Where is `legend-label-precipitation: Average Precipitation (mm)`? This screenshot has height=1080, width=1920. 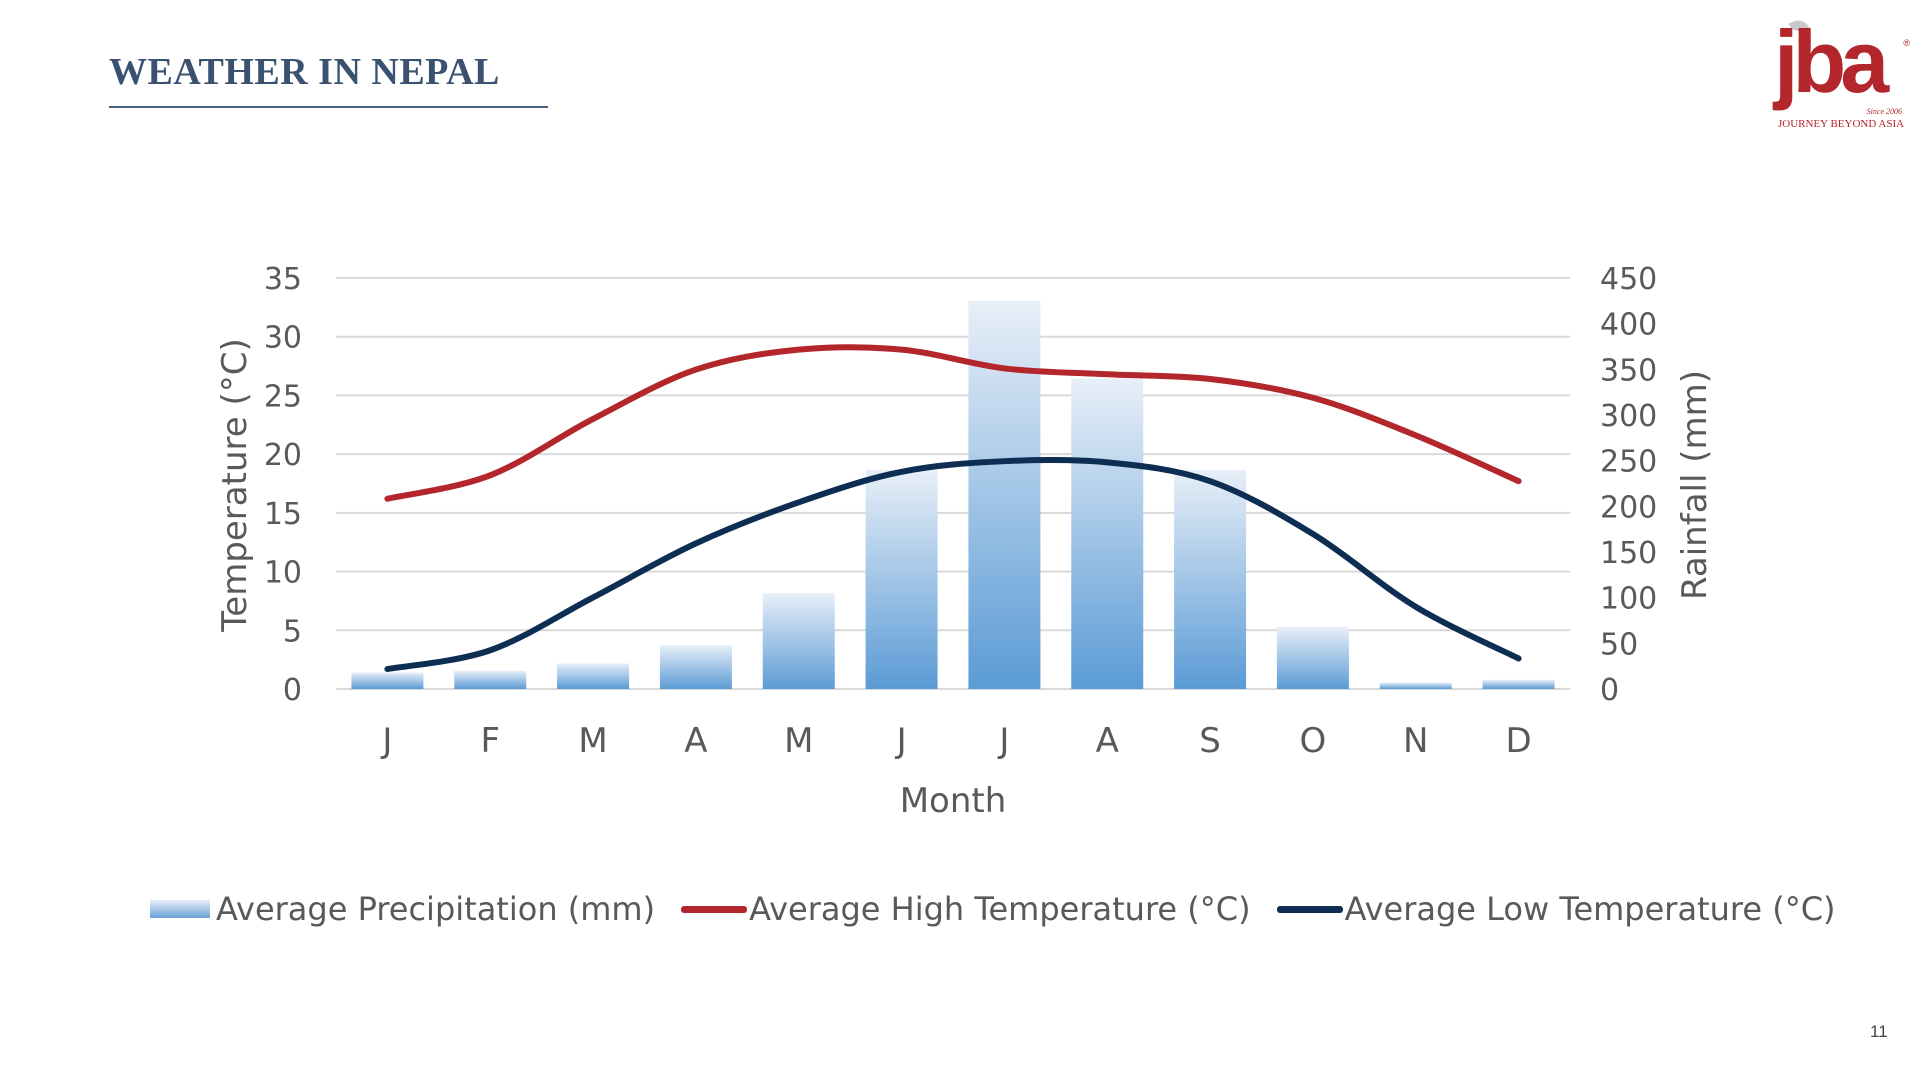 legend-label-precipitation: Average Precipitation (mm) is located at coordinates (436, 909).